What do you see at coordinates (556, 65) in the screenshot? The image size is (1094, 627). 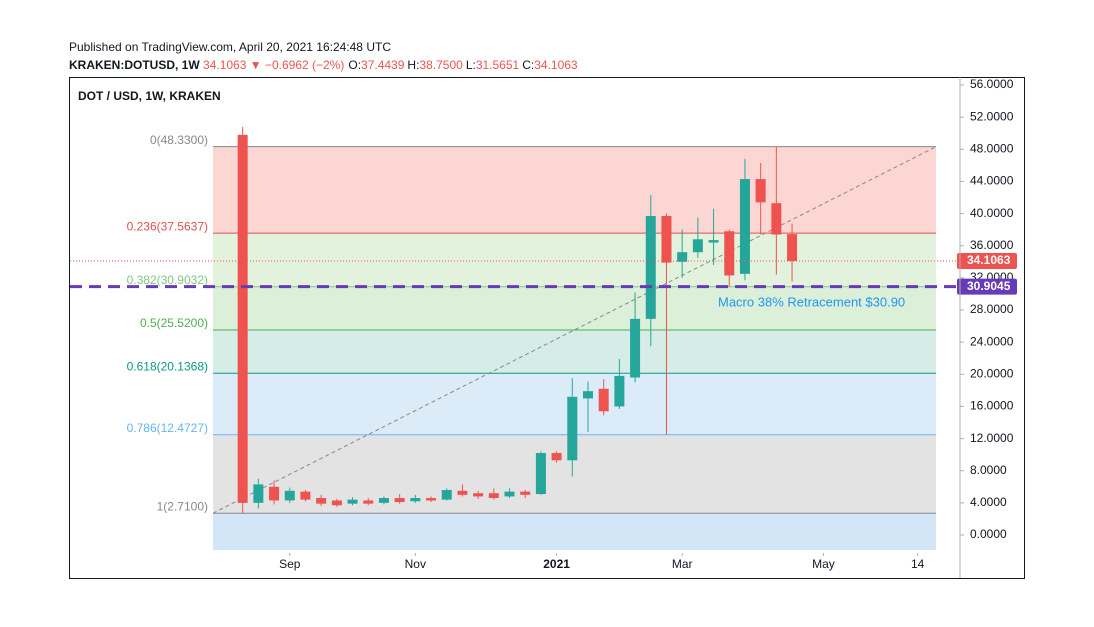 I see `ohlc-value: 34.1063` at bounding box center [556, 65].